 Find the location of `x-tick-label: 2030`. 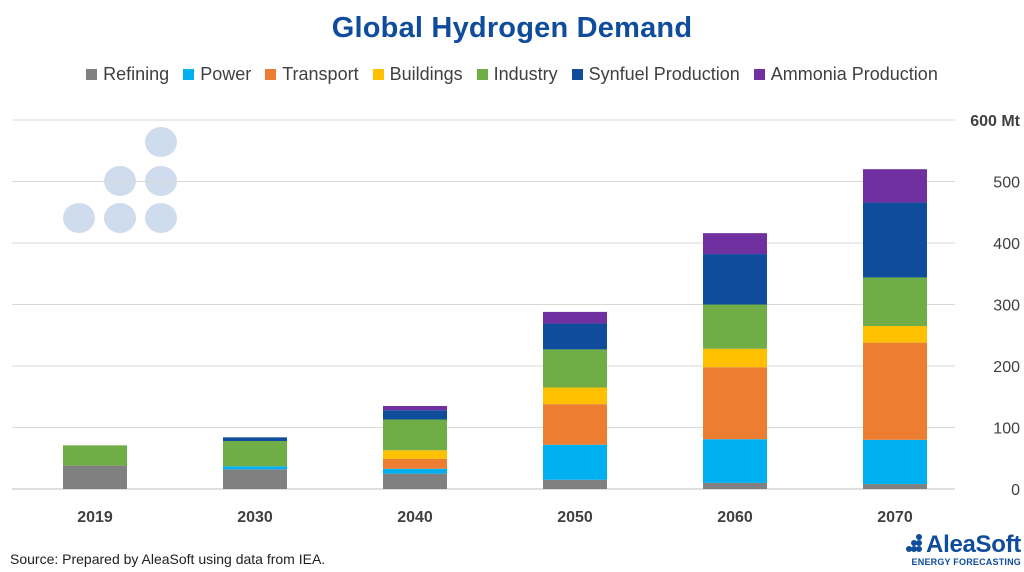

x-tick-label: 2030 is located at coordinates (255, 517).